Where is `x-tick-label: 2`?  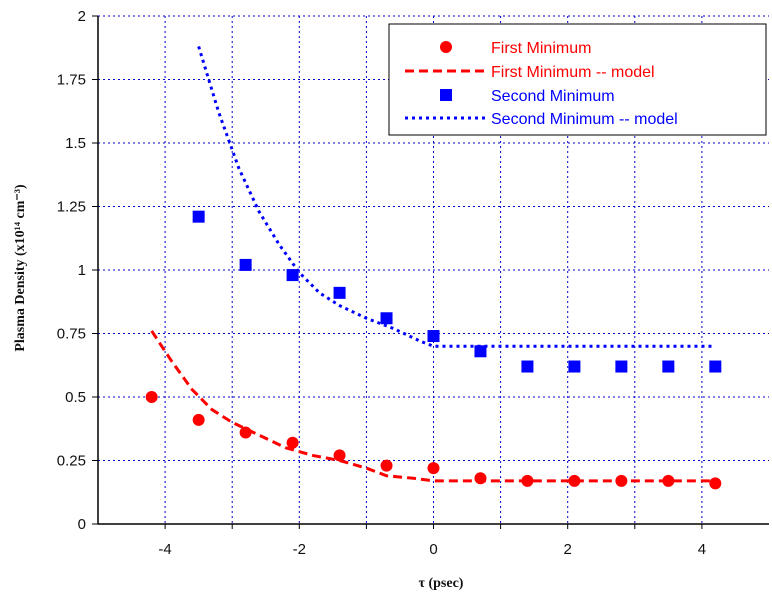
x-tick-label: 2 is located at coordinates (568, 549).